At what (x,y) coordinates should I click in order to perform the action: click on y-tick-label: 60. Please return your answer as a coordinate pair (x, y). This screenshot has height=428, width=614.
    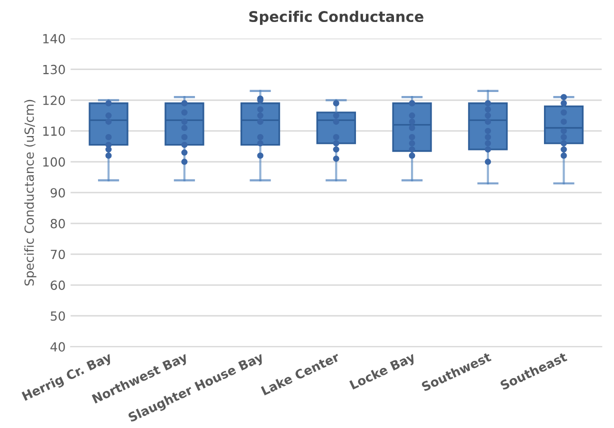
    Looking at the image, I should click on (57, 285).